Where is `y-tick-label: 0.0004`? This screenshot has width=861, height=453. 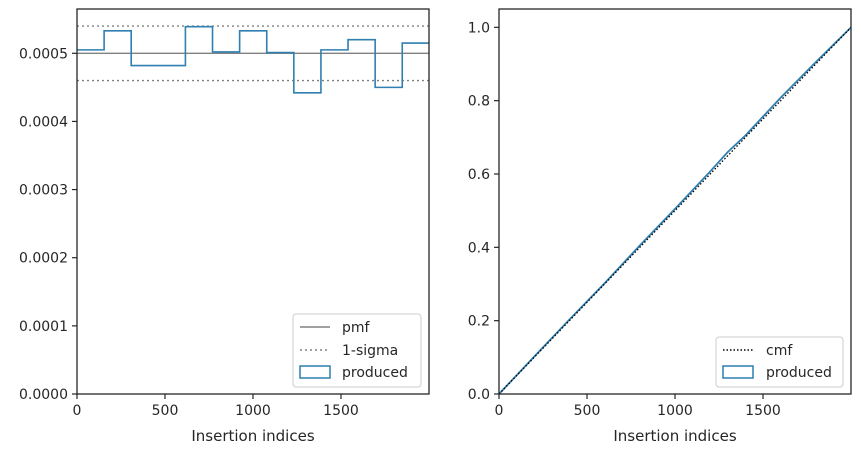
y-tick-label: 0.0004 is located at coordinates (43, 122).